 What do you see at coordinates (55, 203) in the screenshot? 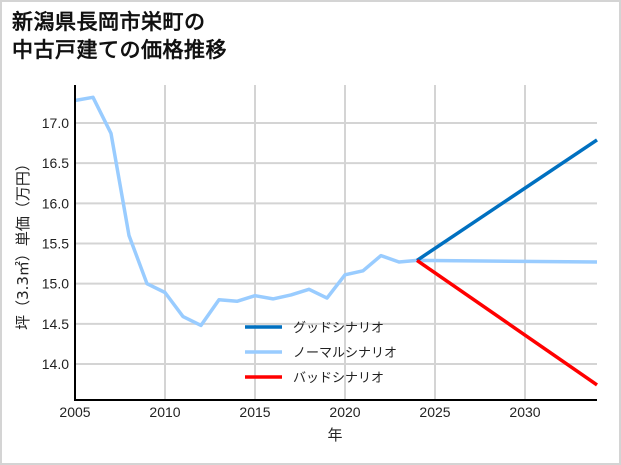
I see `y-tick-label: 16.0` at bounding box center [55, 203].